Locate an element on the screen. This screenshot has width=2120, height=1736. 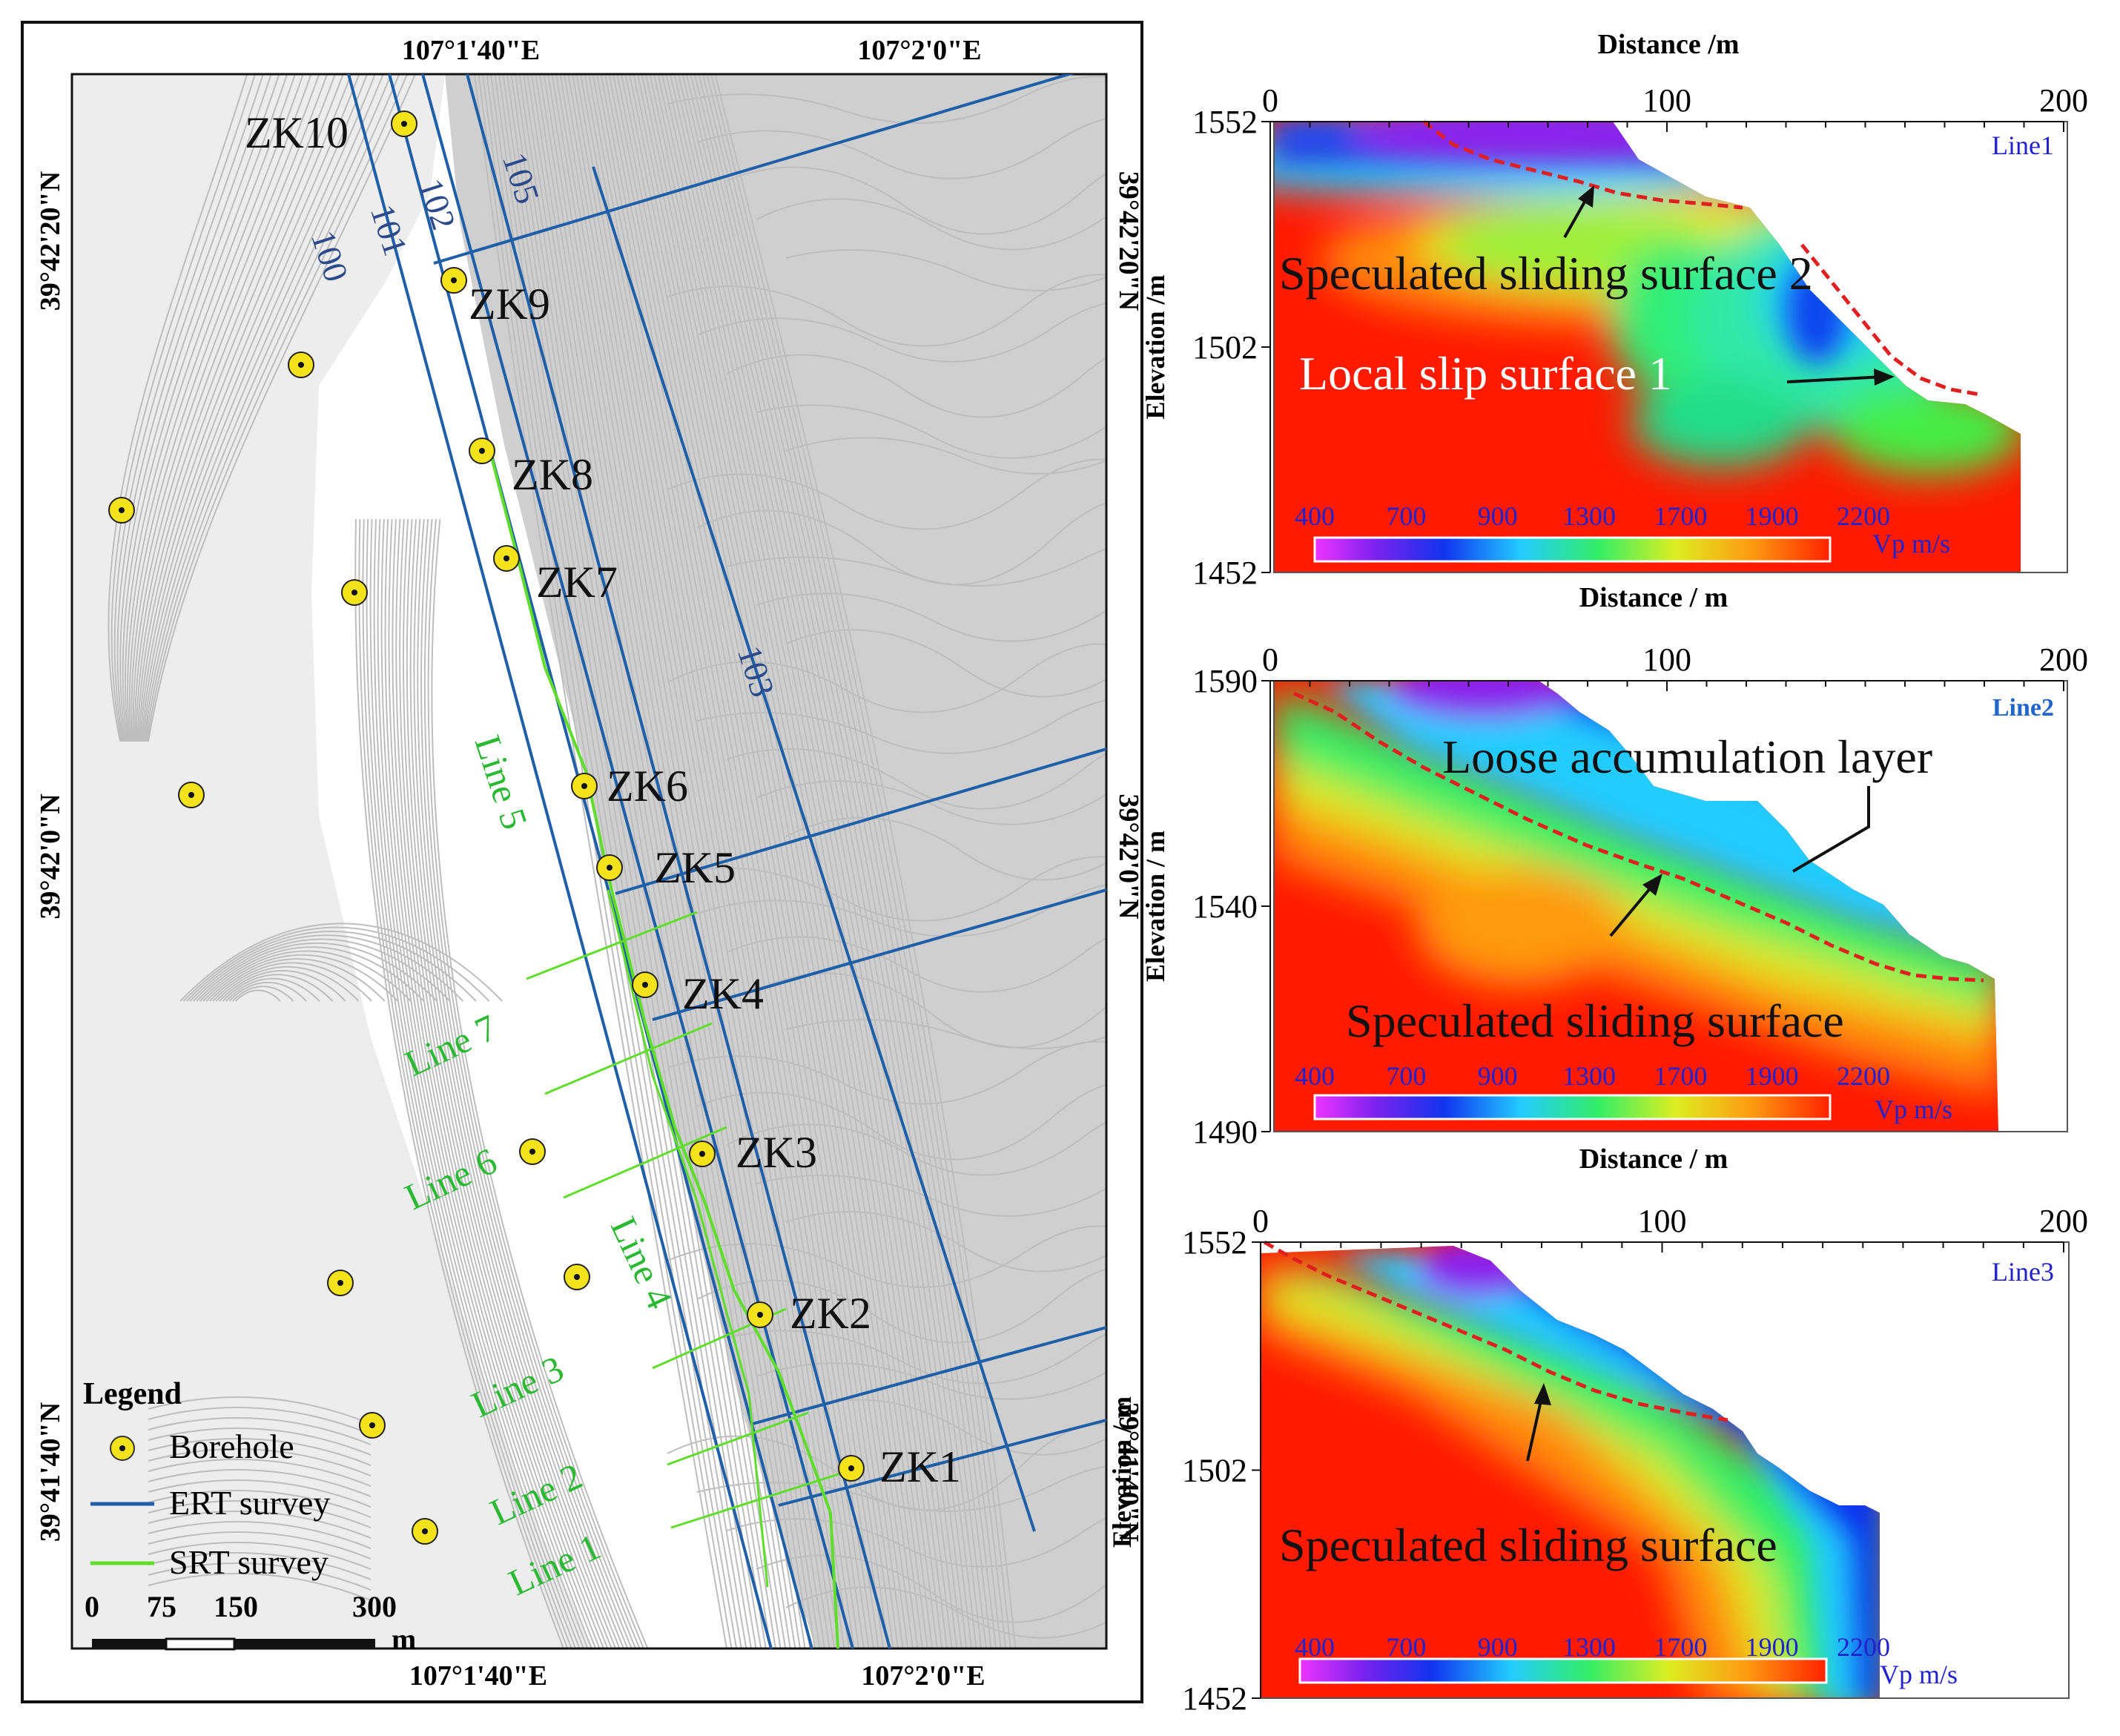
line1-axes: 0 100 200 1552 1502 1452 is located at coordinates (1640, 337).